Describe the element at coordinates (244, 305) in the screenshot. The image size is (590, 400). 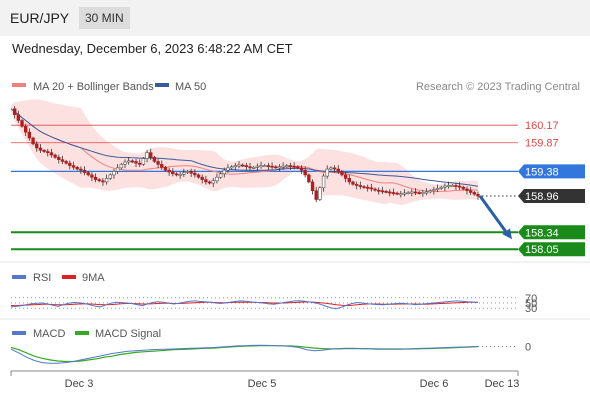
I see `rsi-line` at that location.